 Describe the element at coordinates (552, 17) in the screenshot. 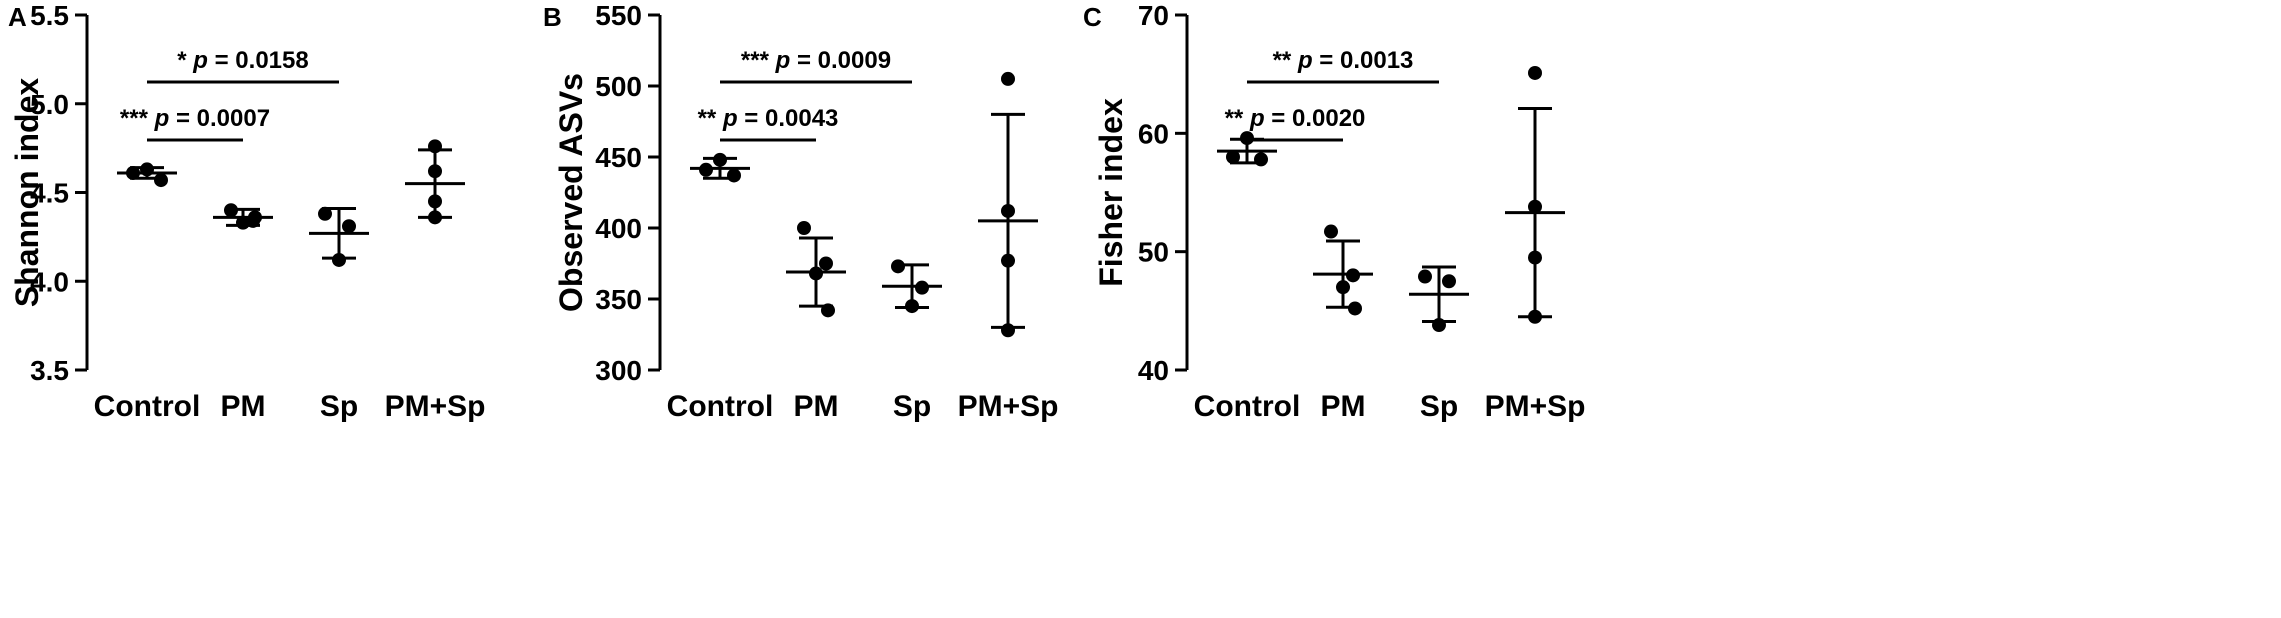

I see `panel-label: B` at that location.